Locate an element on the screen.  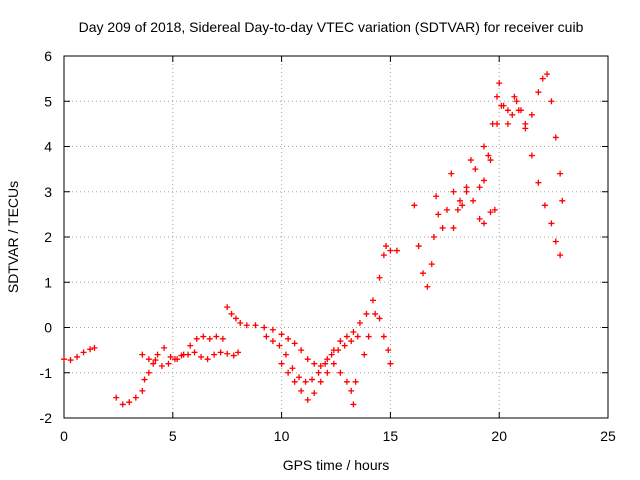
y-tick-label: 5 is located at coordinates (48, 101).